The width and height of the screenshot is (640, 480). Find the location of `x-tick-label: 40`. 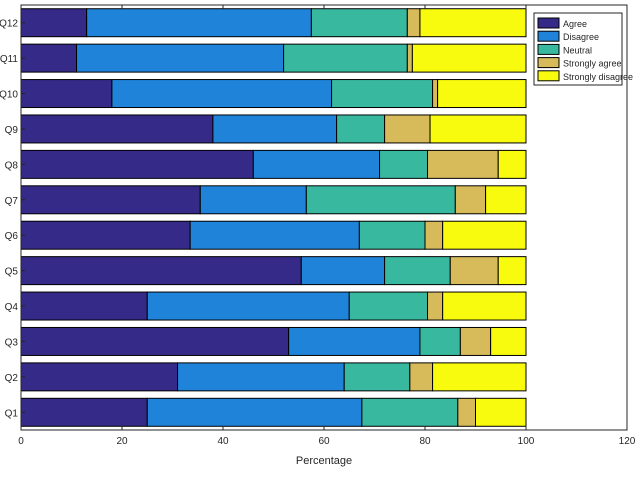

x-tick-label: 40 is located at coordinates (223, 441).